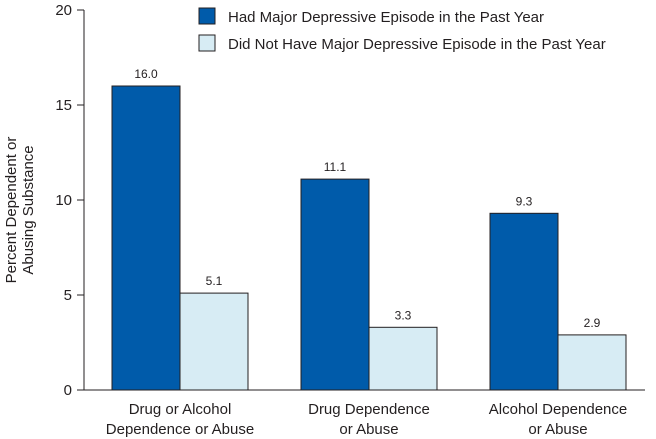 Image resolution: width=656 pixels, height=439 pixels. I want to click on x-category-label: Dependence or Abuse, so click(180, 429).